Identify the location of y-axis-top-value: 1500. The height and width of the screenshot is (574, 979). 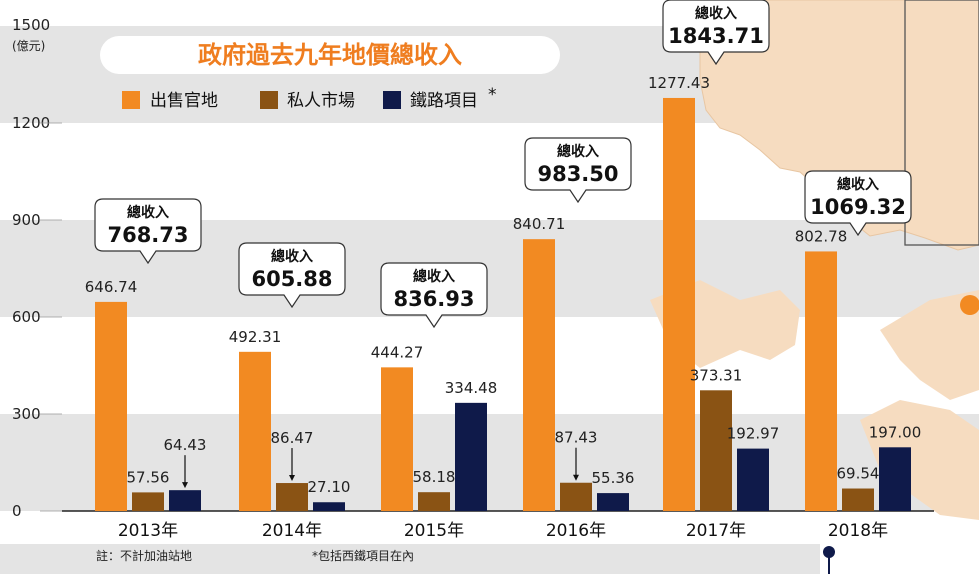
(31, 25).